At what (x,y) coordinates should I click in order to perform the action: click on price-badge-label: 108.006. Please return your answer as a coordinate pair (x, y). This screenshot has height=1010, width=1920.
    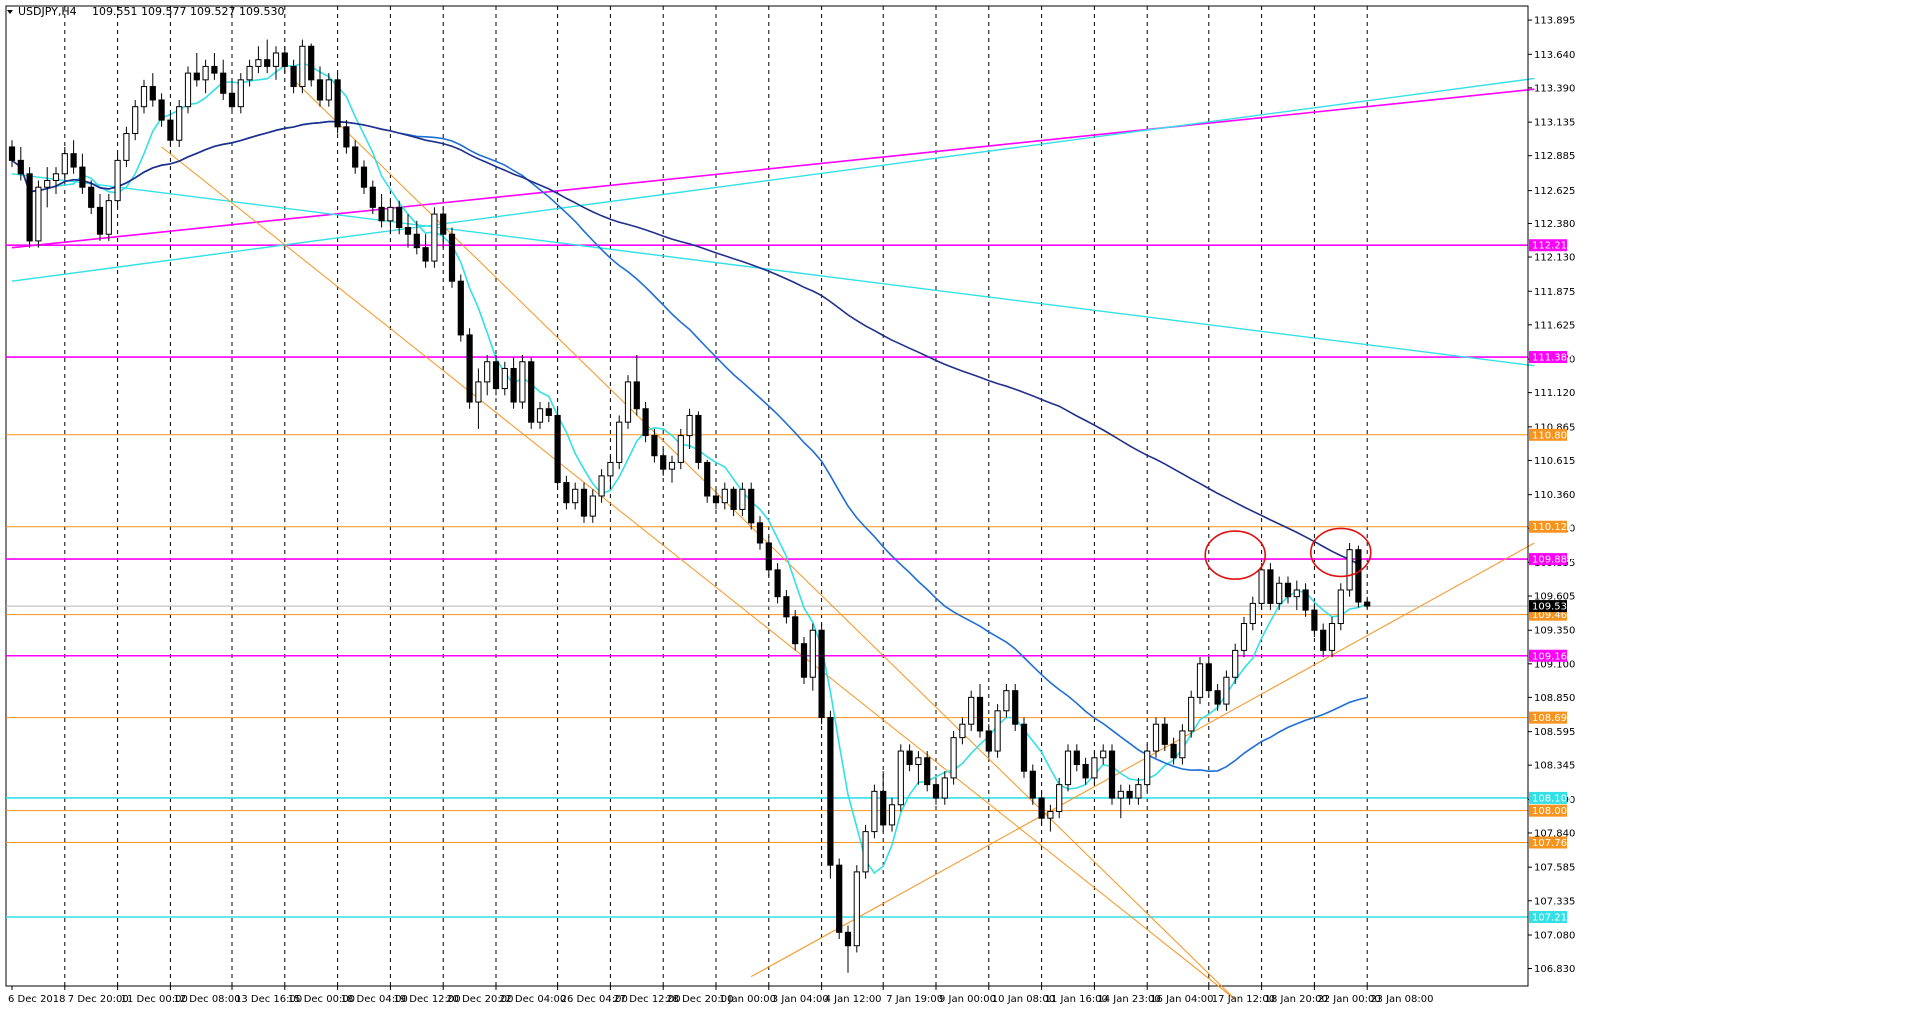
    Looking at the image, I should click on (1552, 811).